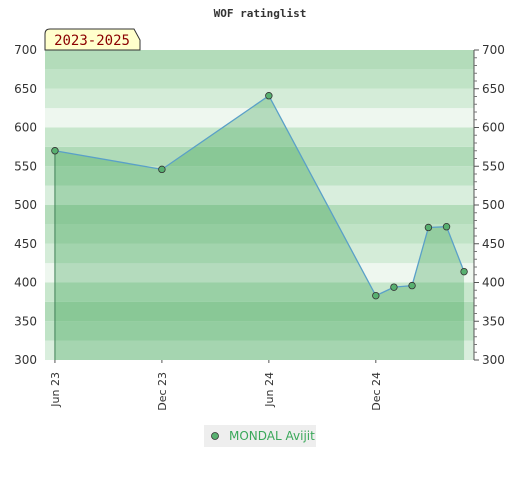 This screenshot has height=480, width=520. I want to click on x-tick-label: Dec 23, so click(162, 391).